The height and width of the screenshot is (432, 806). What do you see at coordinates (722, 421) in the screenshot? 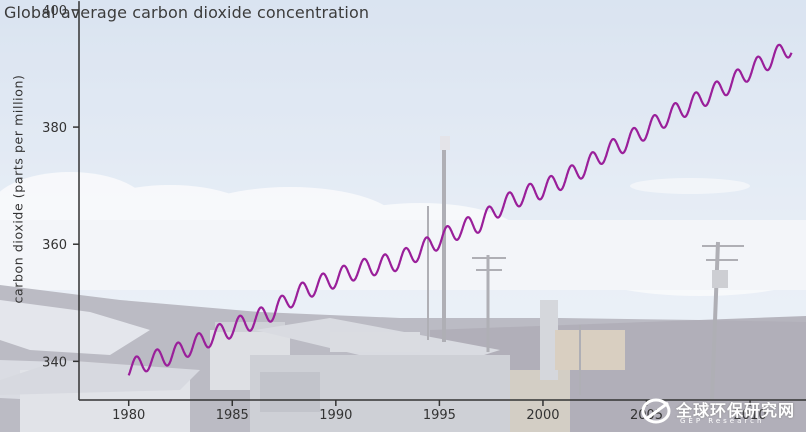
I see `watermark-sub: GEP Research` at bounding box center [722, 421].